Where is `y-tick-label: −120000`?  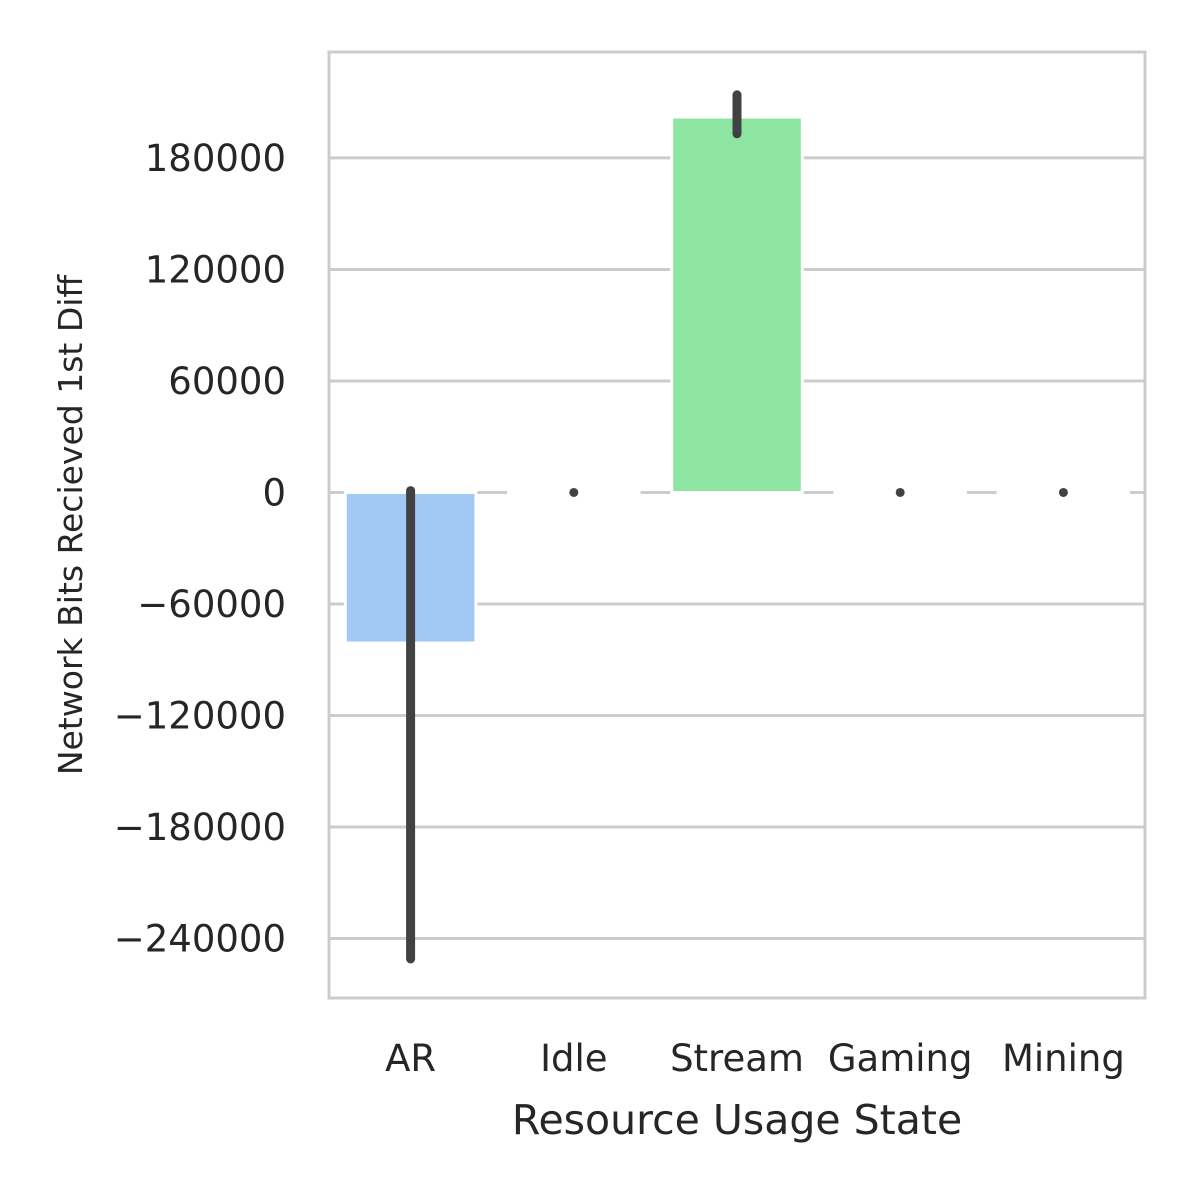 y-tick-label: −120000 is located at coordinates (200, 716).